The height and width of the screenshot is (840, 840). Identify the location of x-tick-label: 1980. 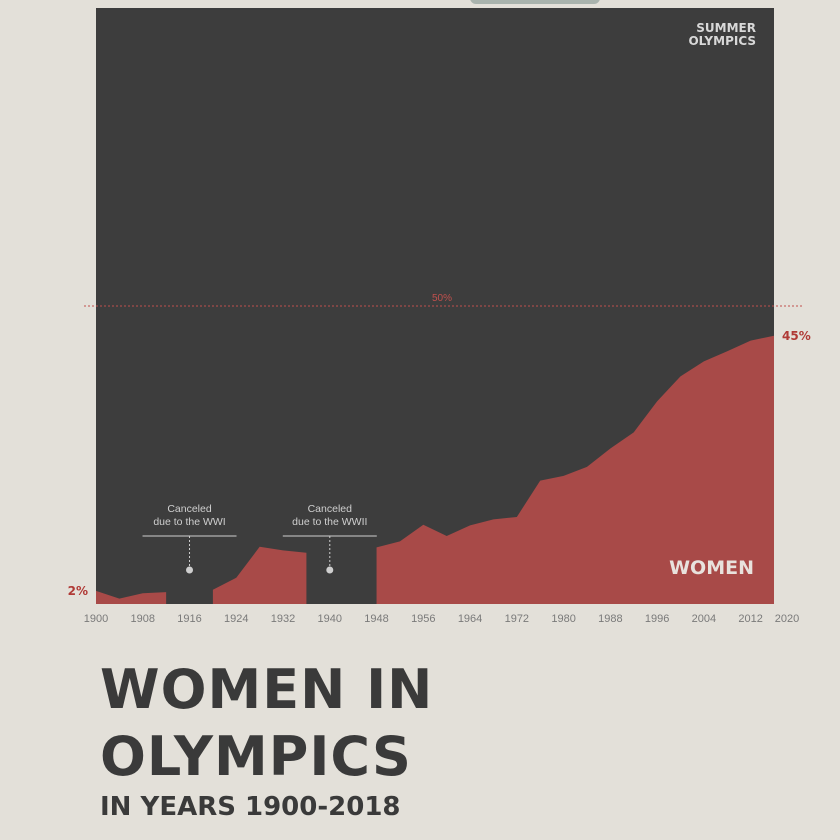
(563, 619).